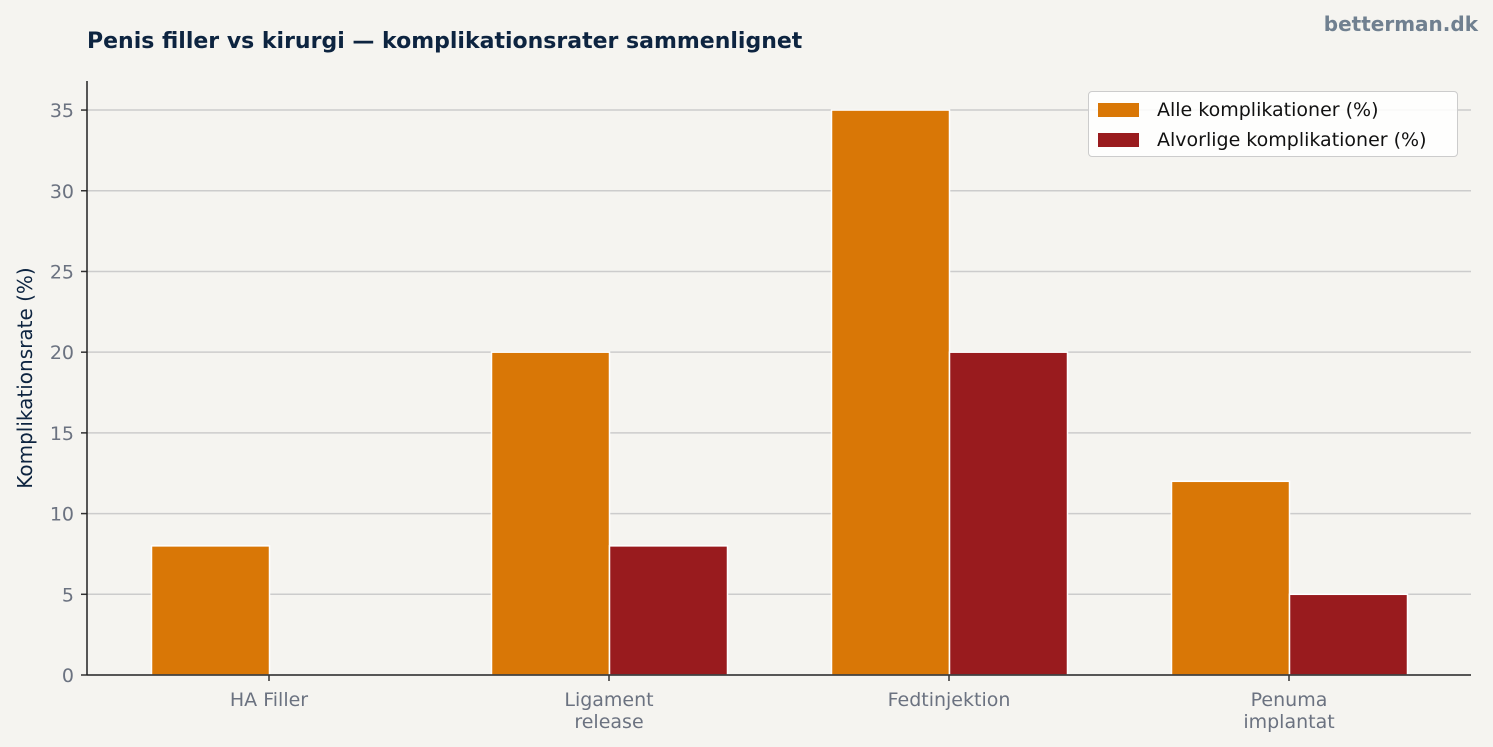 The height and width of the screenshot is (747, 1493). Describe the element at coordinates (949, 700) in the screenshot. I see `x-tick-label: Fedtinjektion` at that location.